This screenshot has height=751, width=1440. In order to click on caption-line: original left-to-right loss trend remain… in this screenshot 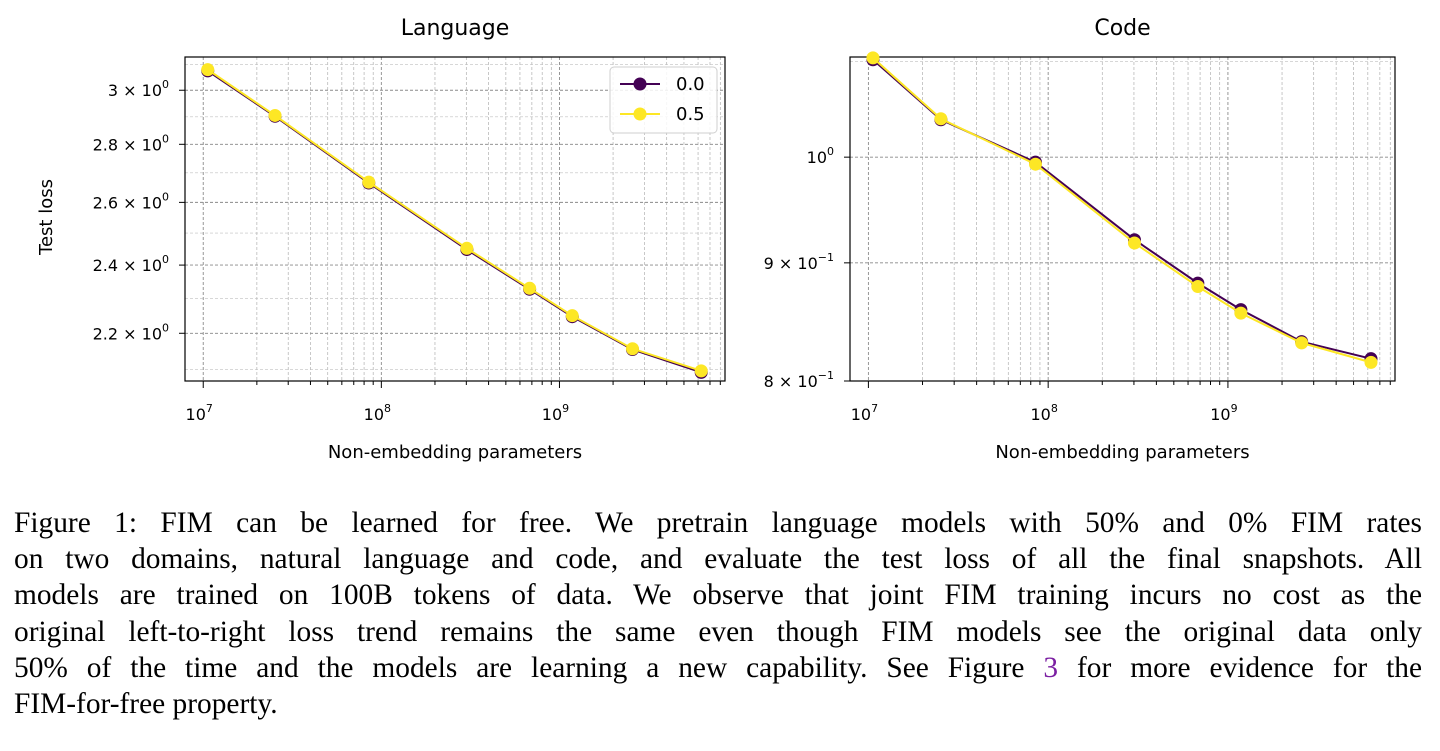, I will do `click(718, 631)`.